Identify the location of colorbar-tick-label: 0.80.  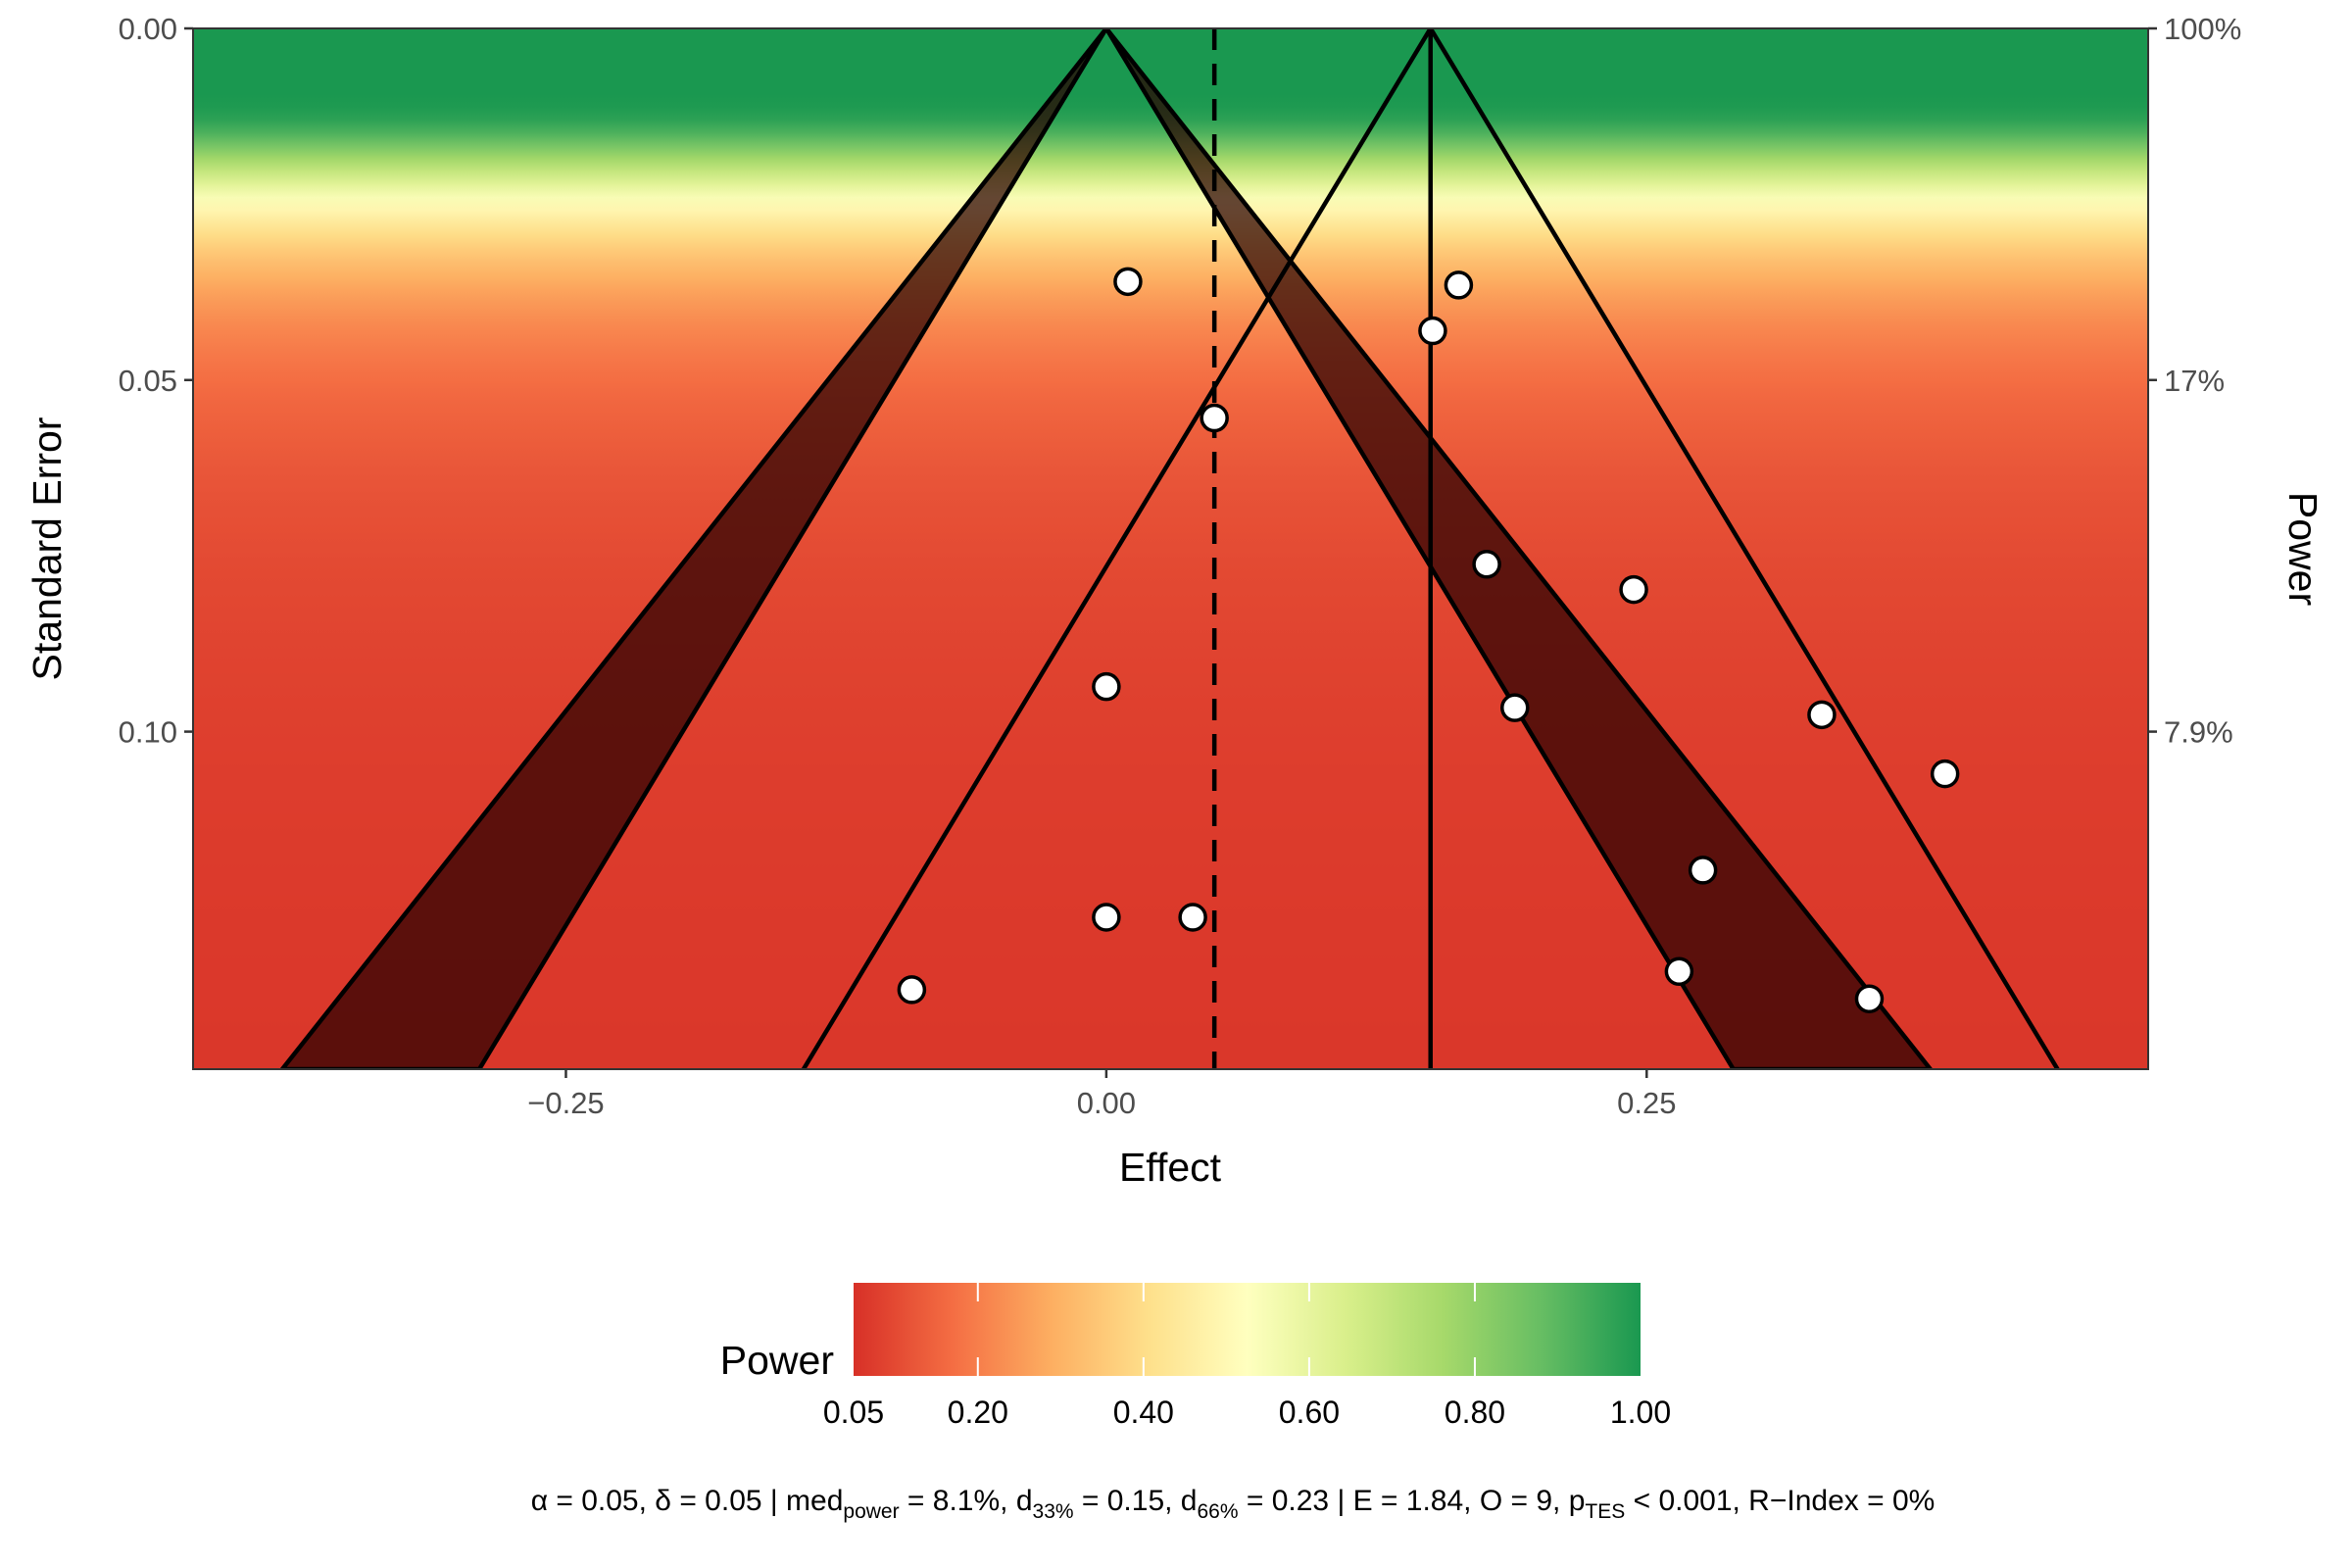
(1475, 1412).